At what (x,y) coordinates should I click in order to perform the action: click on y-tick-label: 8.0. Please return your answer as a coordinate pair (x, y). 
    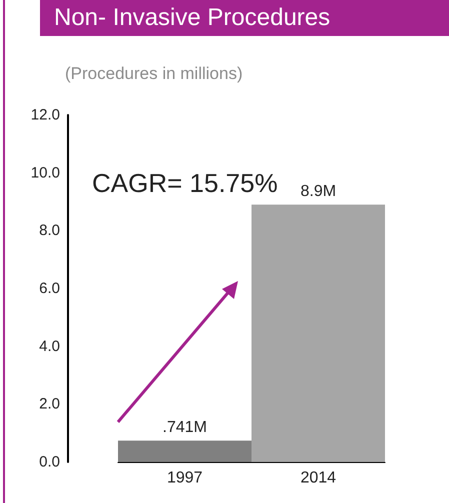
    Looking at the image, I should click on (49, 231).